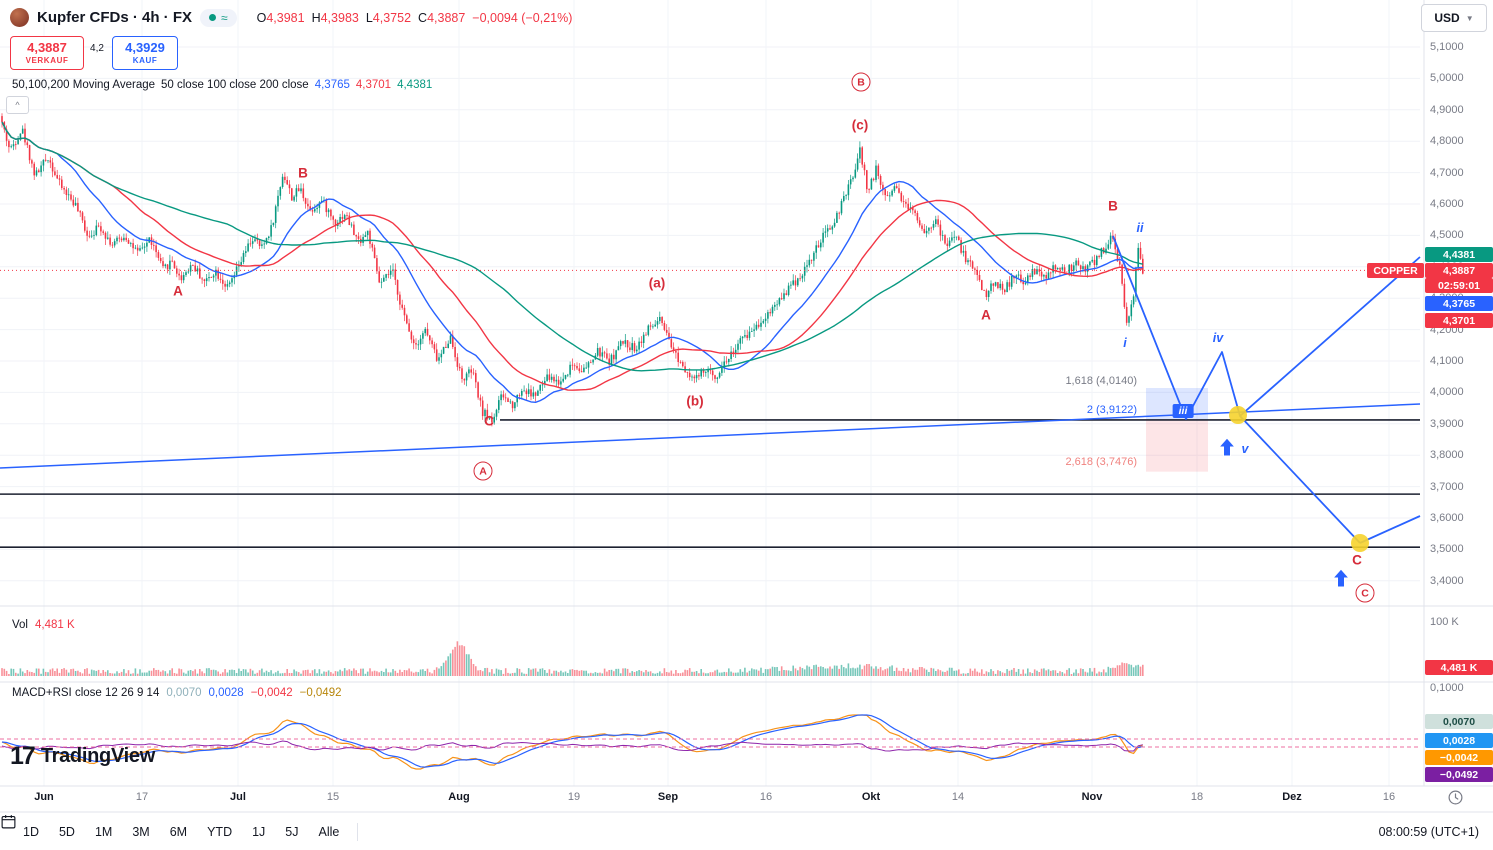  I want to click on market-status-pill: ≈, so click(218, 17).